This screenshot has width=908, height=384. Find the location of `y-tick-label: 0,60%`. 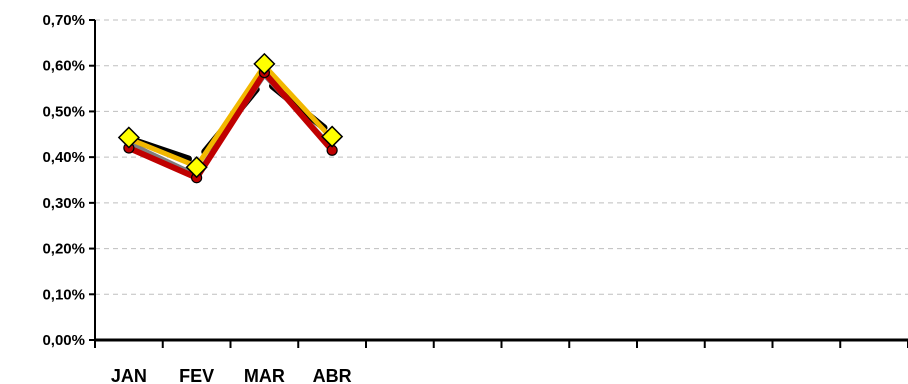

y-tick-label: 0,60% is located at coordinates (63, 66).